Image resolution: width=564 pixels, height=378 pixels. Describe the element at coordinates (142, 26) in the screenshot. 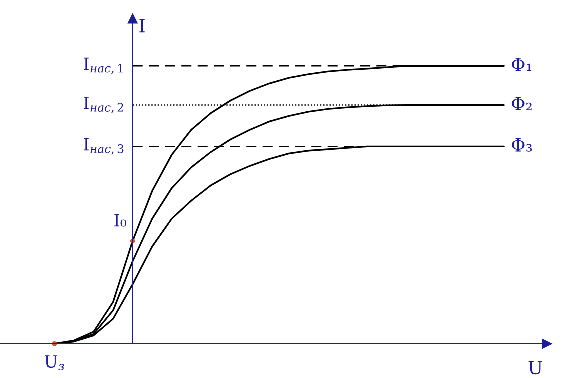

I see `y-axis-title: I` at that location.